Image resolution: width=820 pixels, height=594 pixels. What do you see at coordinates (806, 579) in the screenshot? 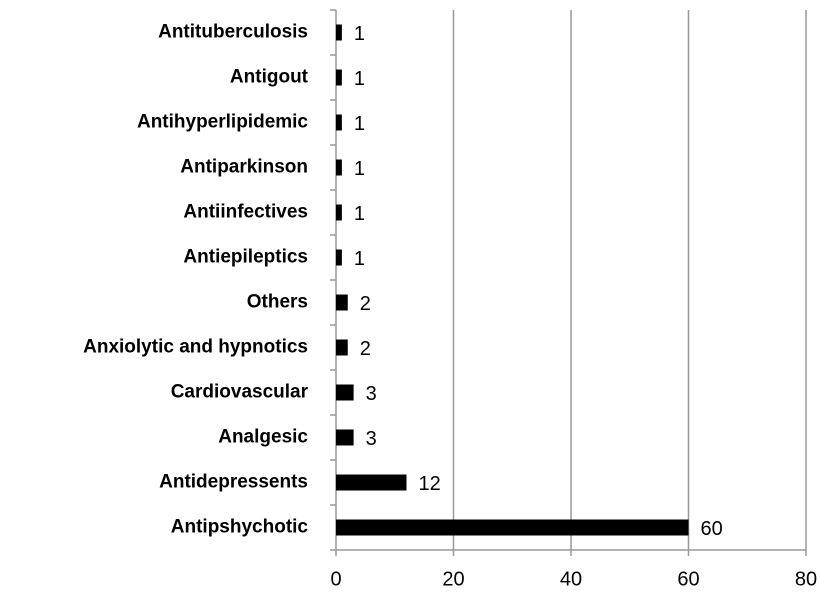
I see `x-tick-label: 80` at bounding box center [806, 579].